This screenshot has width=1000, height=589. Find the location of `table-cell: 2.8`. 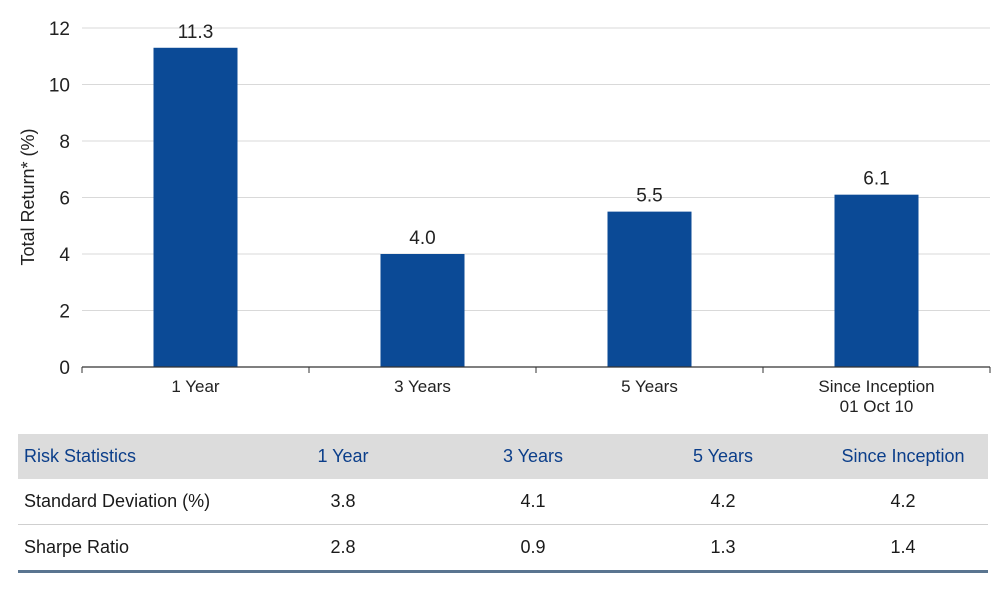

table-cell: 2.8 is located at coordinates (343, 547).